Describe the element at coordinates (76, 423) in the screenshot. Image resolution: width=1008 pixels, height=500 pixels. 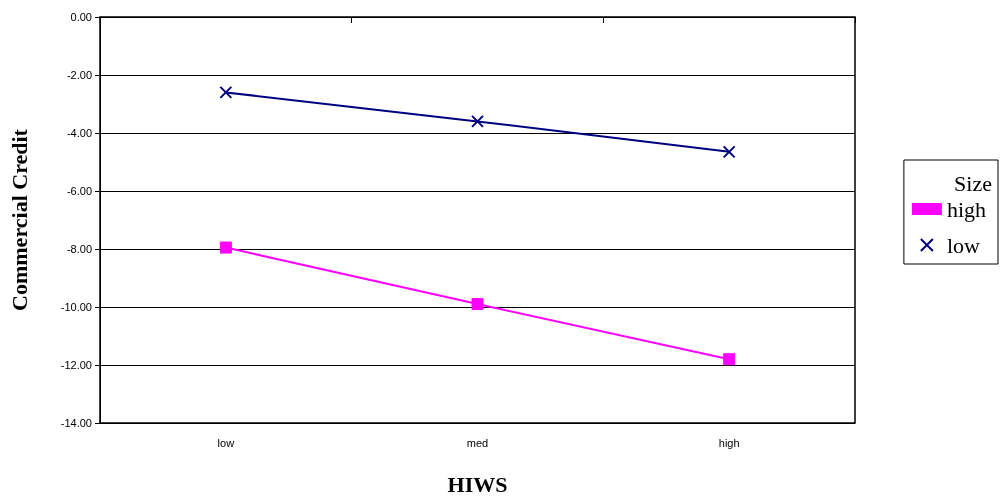
I see `y-tick-label: -14.00` at that location.